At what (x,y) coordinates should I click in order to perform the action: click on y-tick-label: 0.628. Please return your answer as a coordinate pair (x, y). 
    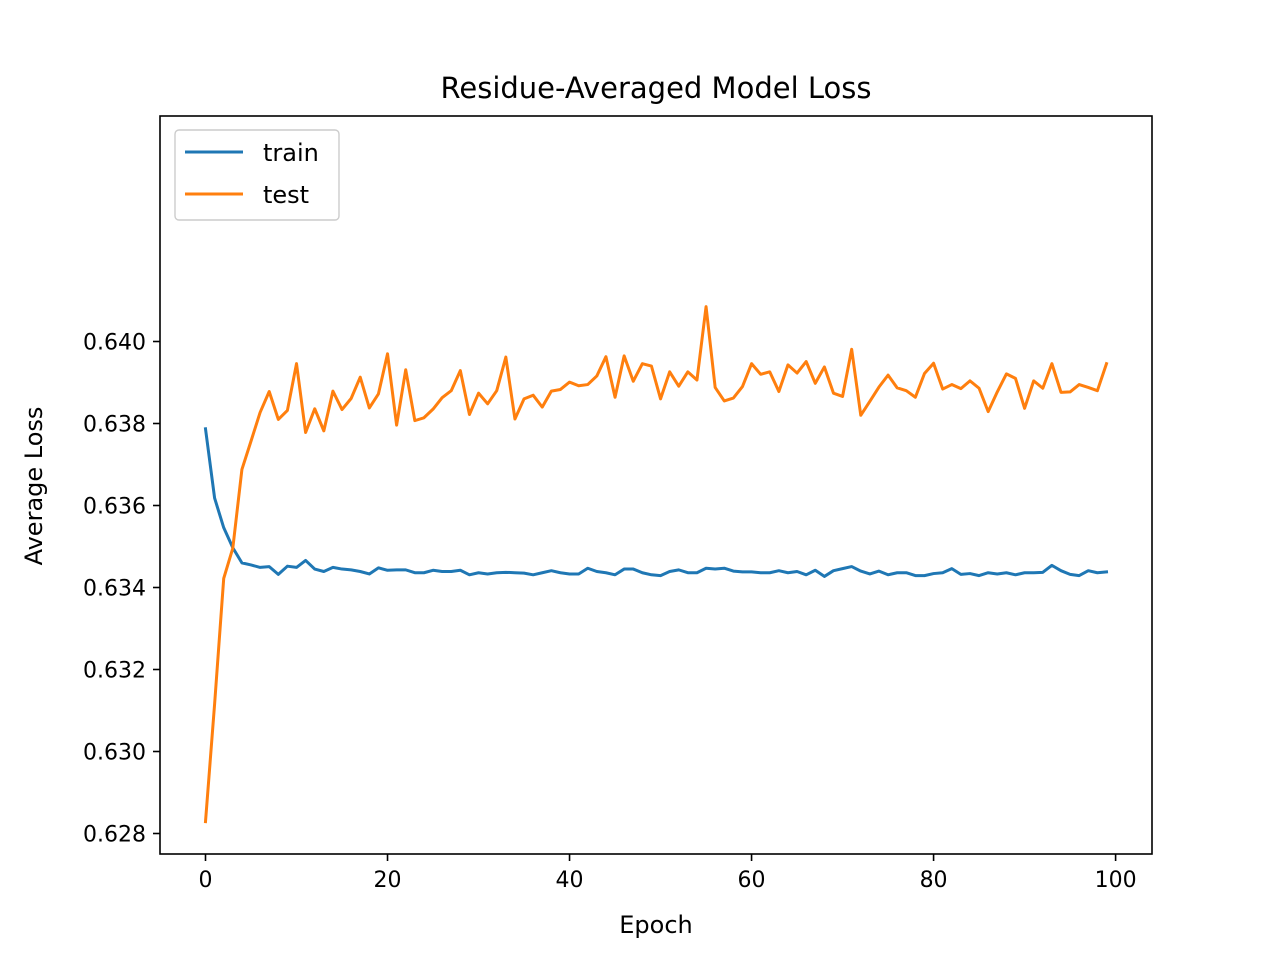
    Looking at the image, I should click on (114, 835).